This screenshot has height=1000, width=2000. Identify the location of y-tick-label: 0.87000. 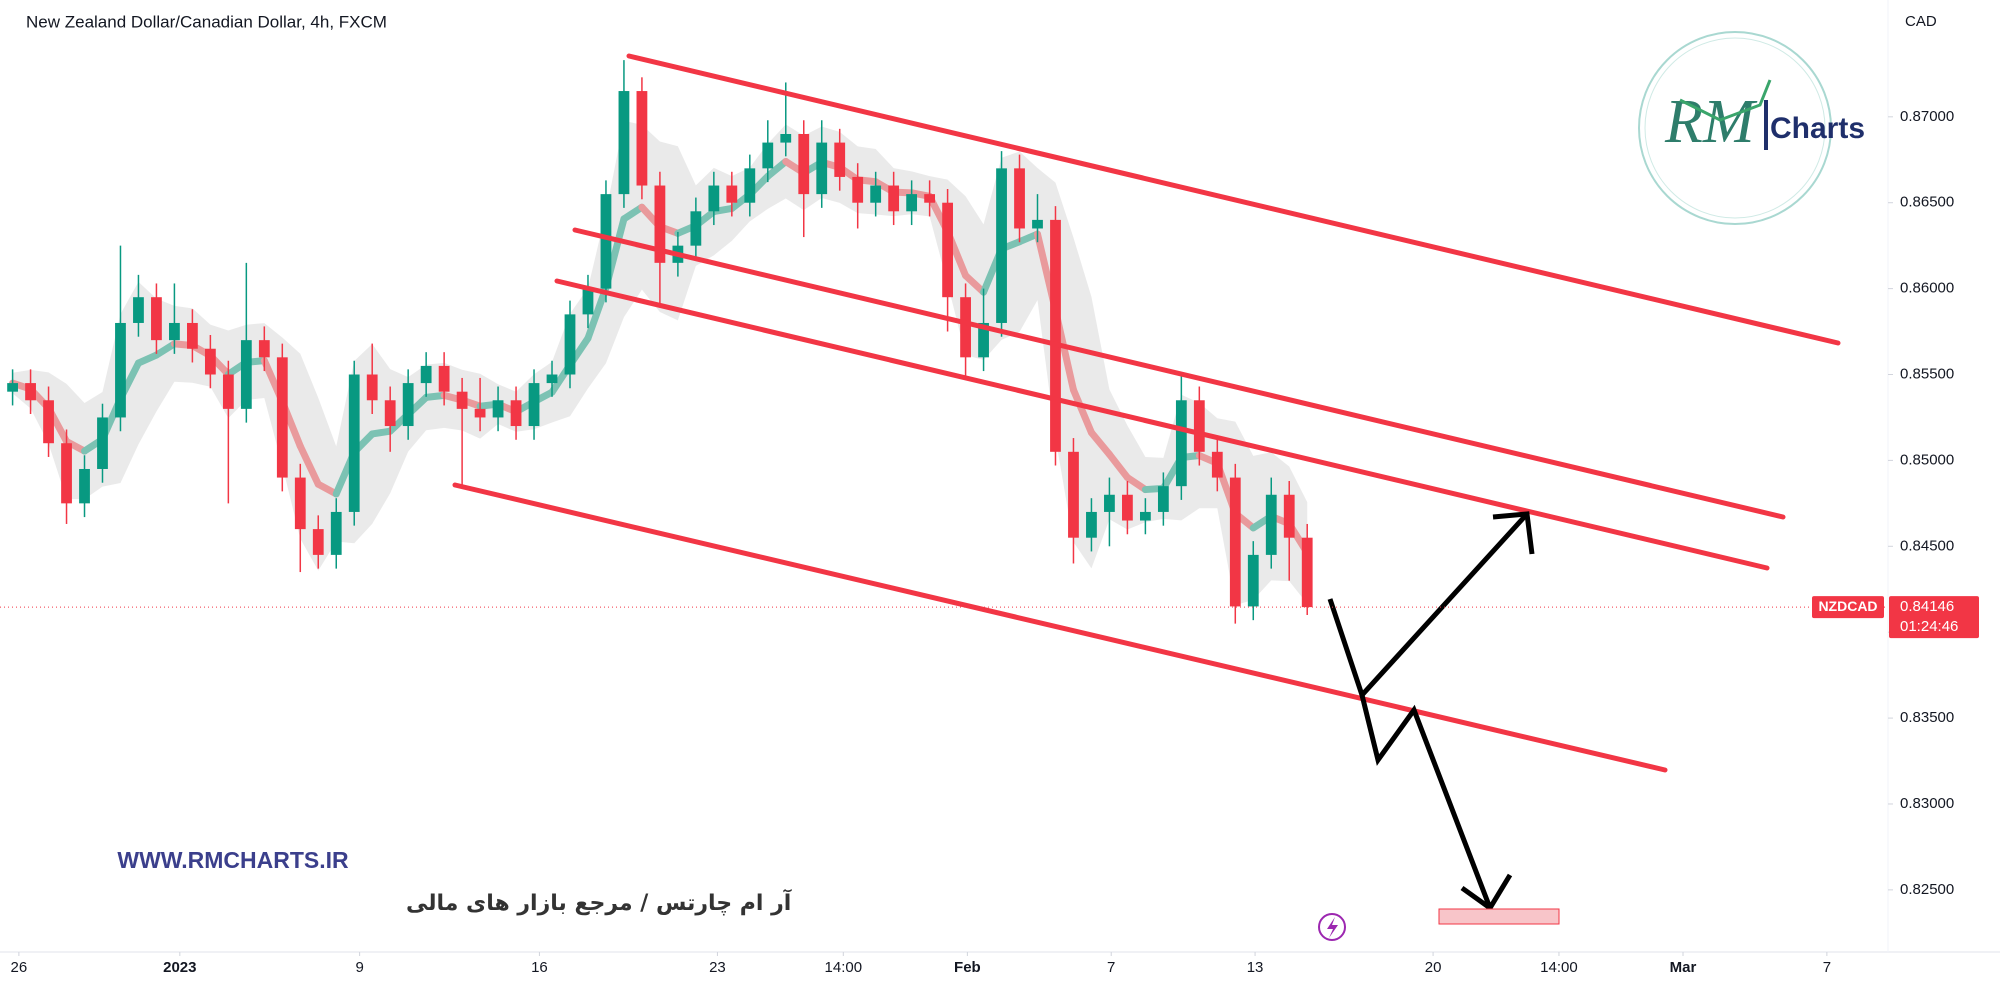
(1927, 116).